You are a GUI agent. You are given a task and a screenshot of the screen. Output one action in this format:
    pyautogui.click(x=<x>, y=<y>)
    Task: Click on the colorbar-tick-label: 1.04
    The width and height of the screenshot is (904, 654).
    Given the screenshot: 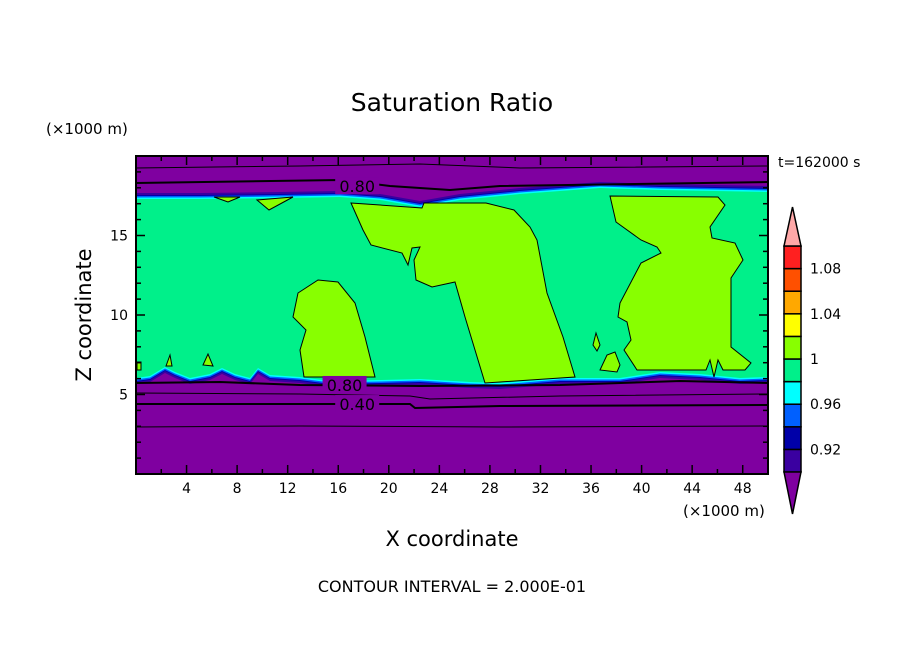 What is the action you would take?
    pyautogui.click(x=825, y=315)
    